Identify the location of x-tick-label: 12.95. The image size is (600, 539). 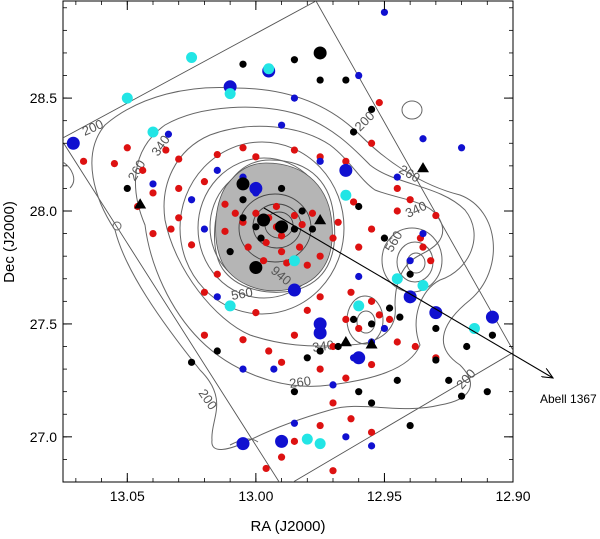
(384, 496).